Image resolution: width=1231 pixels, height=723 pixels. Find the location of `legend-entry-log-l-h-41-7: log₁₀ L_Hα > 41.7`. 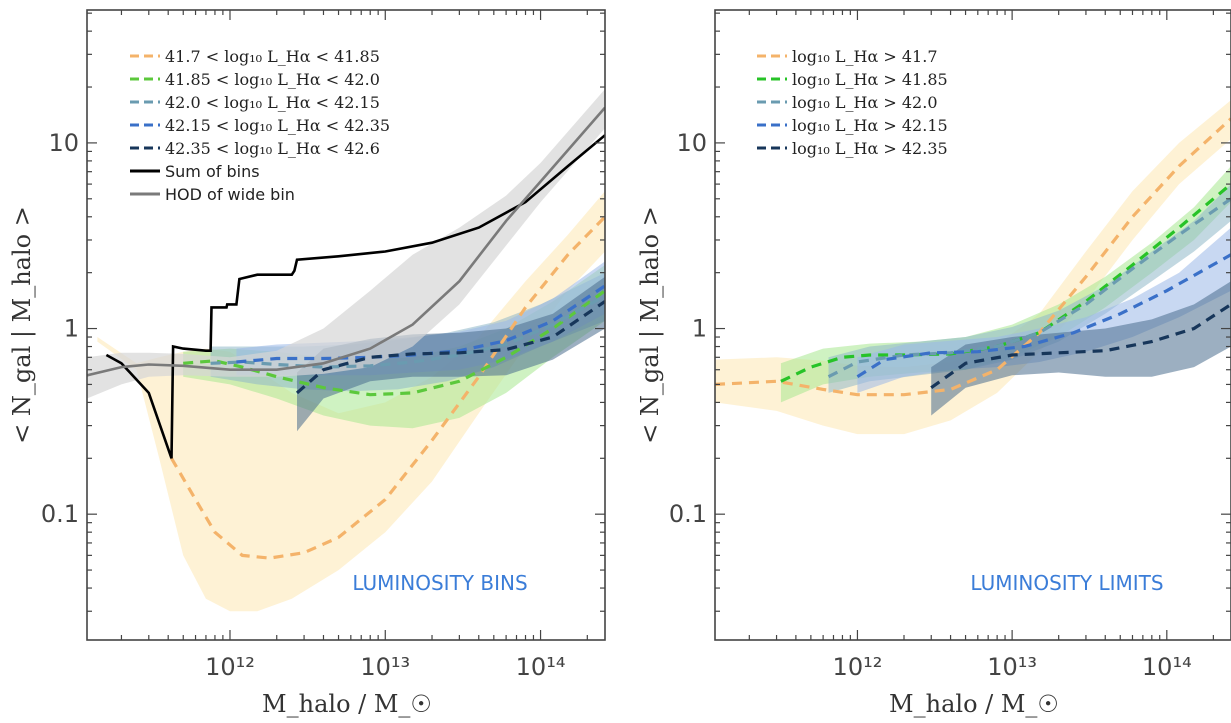

legend-entry-log-l-h-41-7: log₁₀ L_Hα > 41.7 is located at coordinates (865, 56).